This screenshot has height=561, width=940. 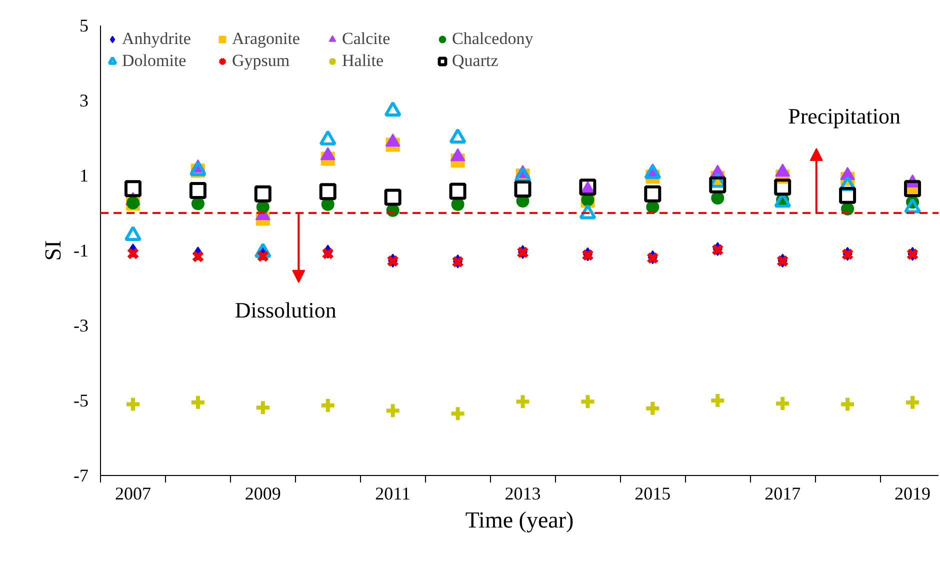 I want to click on legend-label: Gypsum, so click(x=261, y=61).